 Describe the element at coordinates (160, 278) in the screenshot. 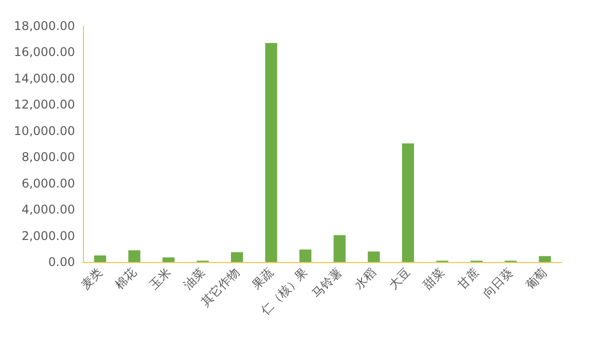

I see `x-tick-label: 玉米` at that location.